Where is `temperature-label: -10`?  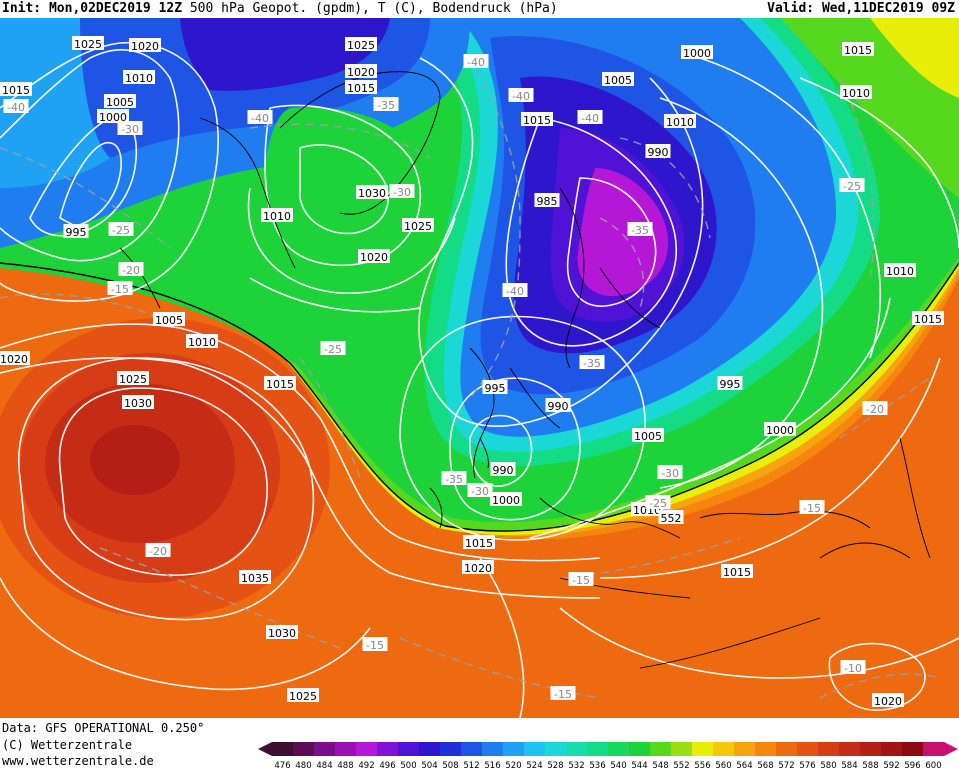
temperature-label: -10 is located at coordinates (853, 668).